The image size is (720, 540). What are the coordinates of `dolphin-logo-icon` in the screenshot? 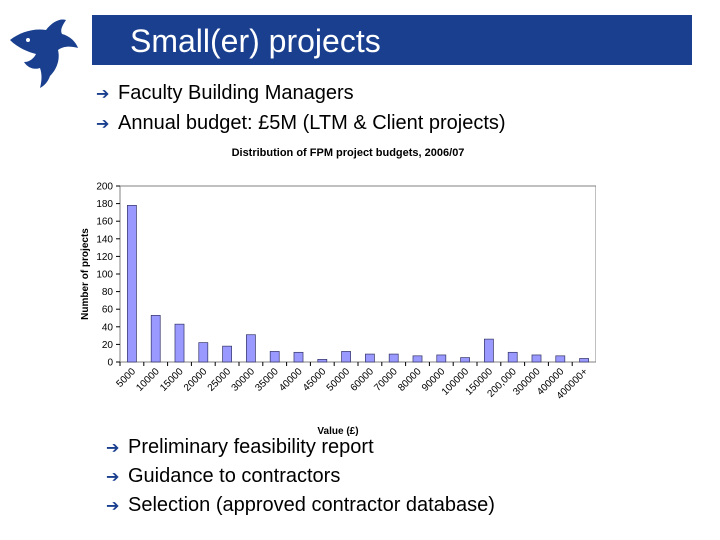 It's located at (44, 50).